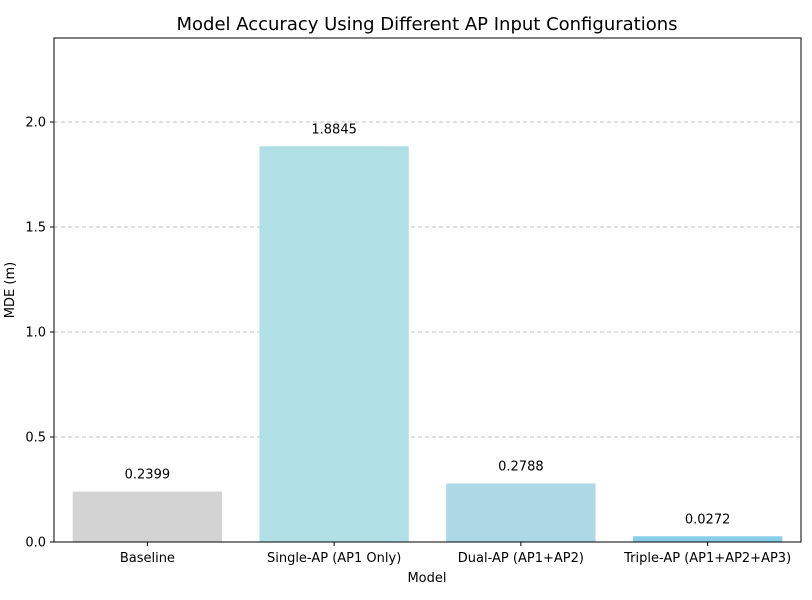 This screenshot has height=600, width=812. Describe the element at coordinates (334, 558) in the screenshot. I see `x-tick-label: Single-AP (AP1 Only)` at that location.